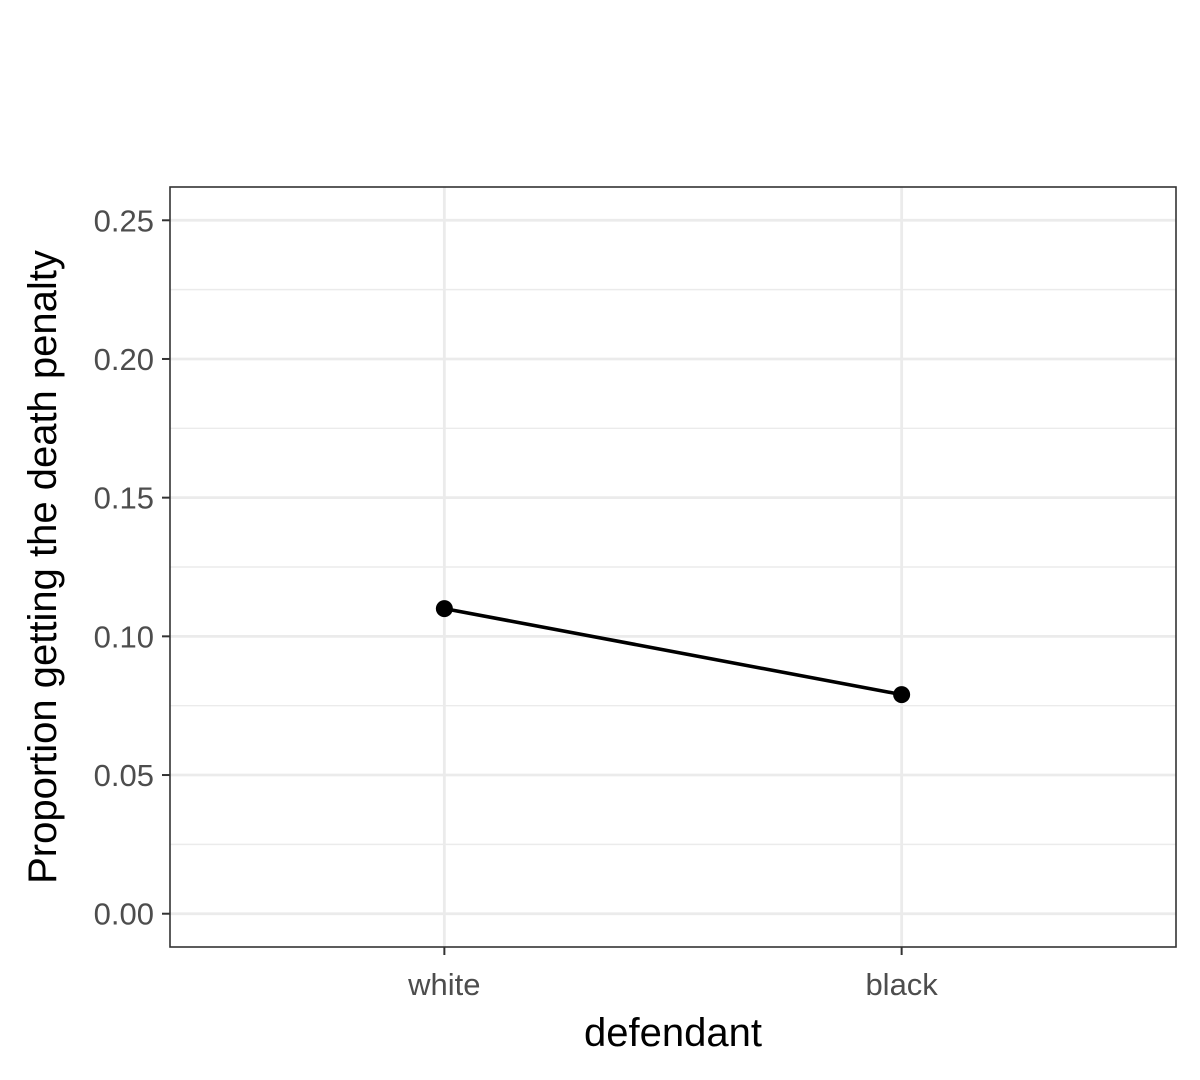  I want to click on y-tick-label: 0.00, so click(124, 914).